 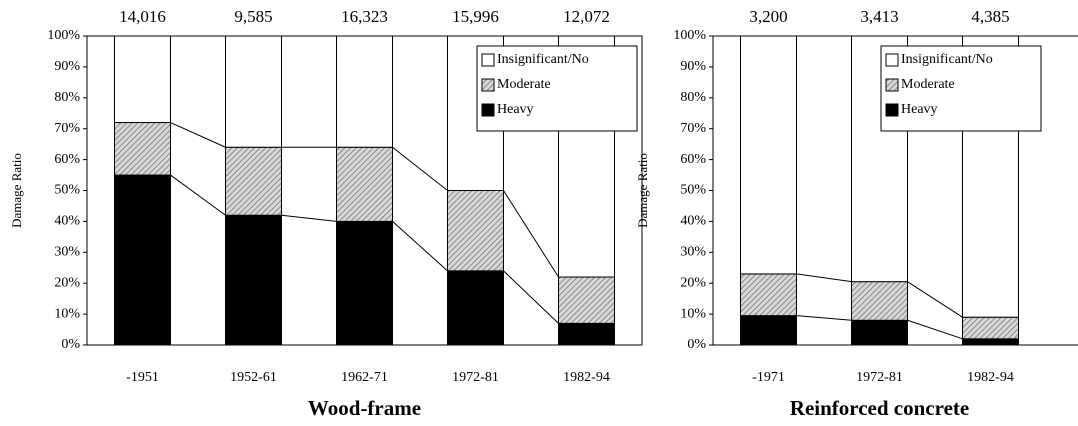 What do you see at coordinates (364, 377) in the screenshot?
I see `x-tick-label: 1962-71` at bounding box center [364, 377].